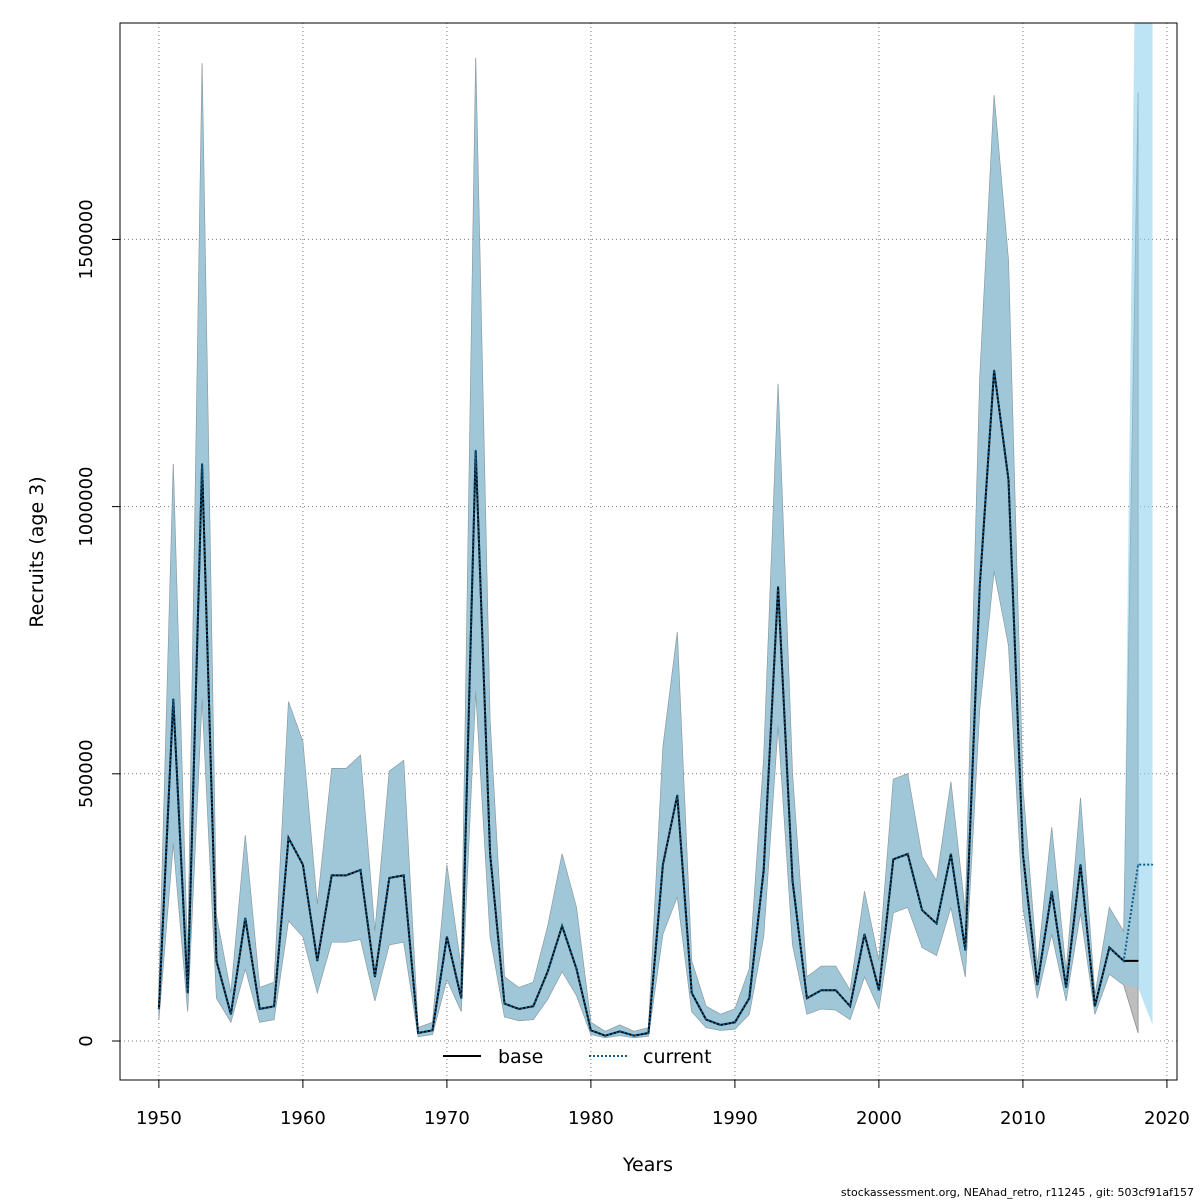  What do you see at coordinates (879, 1118) in the screenshot?
I see `x-tick-label-2000: 2000` at bounding box center [879, 1118].